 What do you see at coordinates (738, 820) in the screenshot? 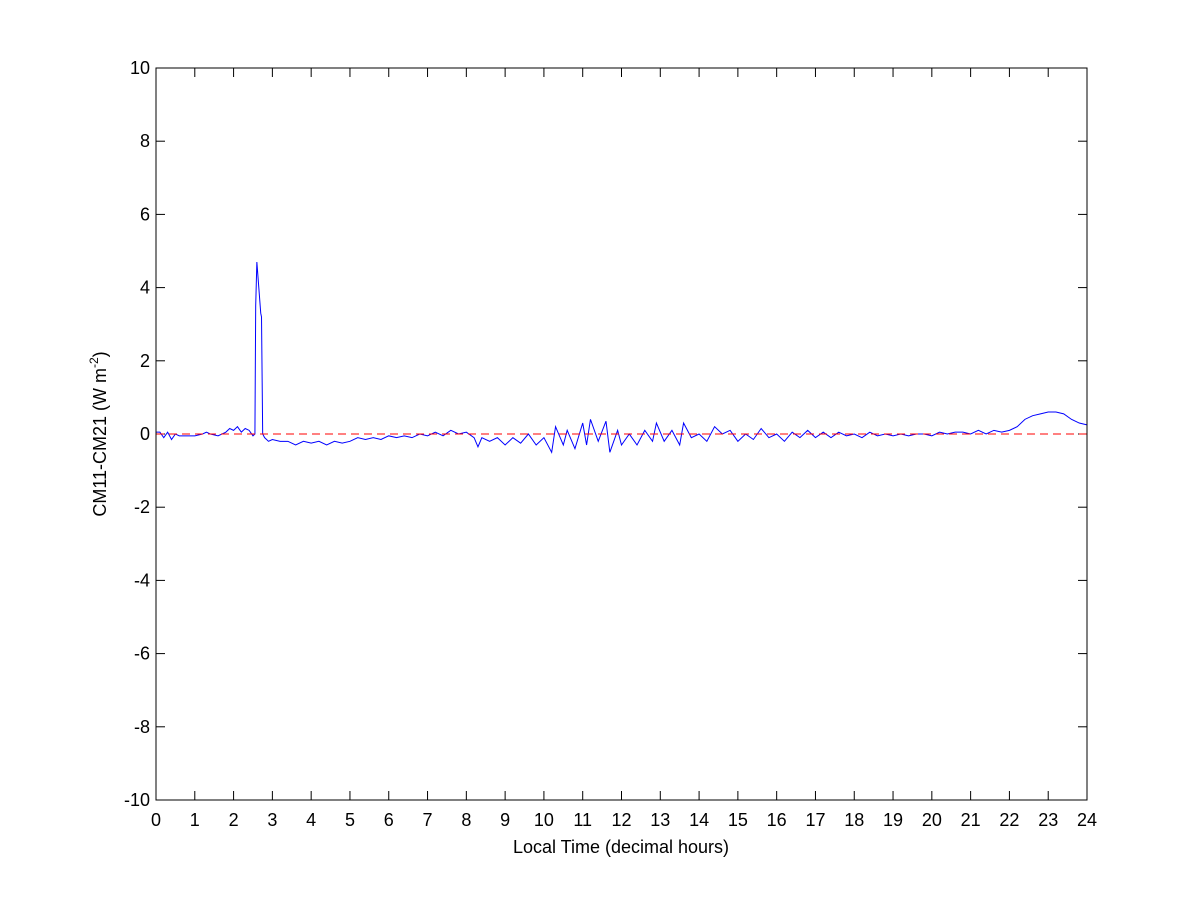
I see `x-tick-label: 15` at bounding box center [738, 820].